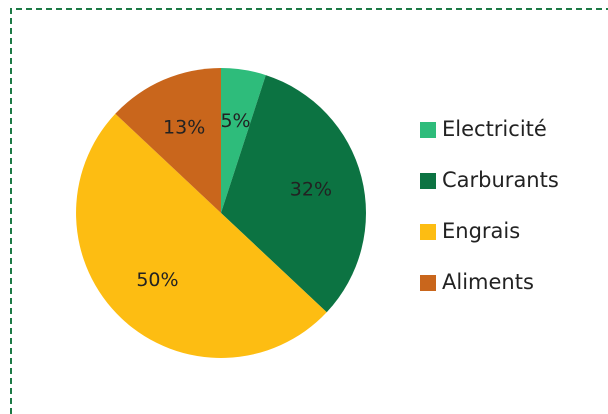  I want to click on legend: Electricité Carburants Engrais Aliments, so click(489, 205).